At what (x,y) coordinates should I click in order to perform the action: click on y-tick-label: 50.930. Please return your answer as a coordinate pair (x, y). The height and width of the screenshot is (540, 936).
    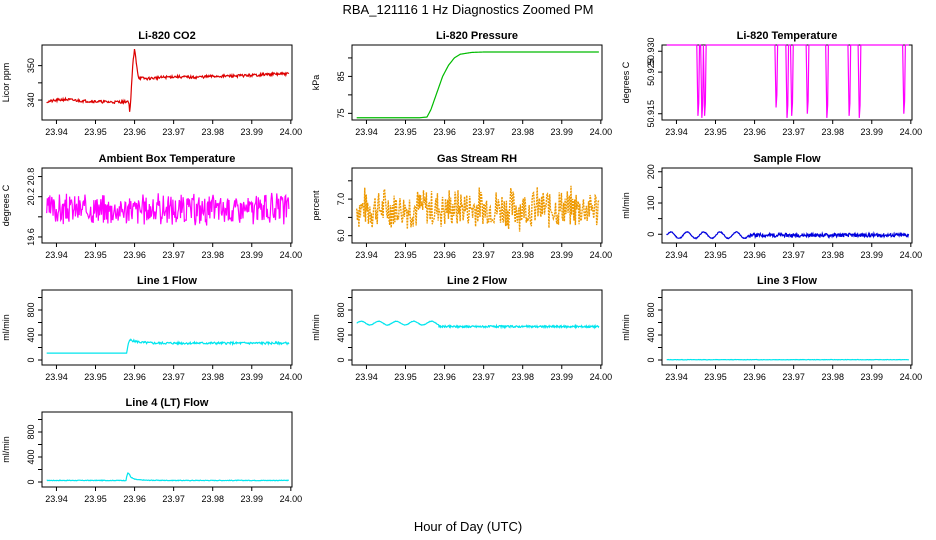
    Looking at the image, I should click on (651, 51).